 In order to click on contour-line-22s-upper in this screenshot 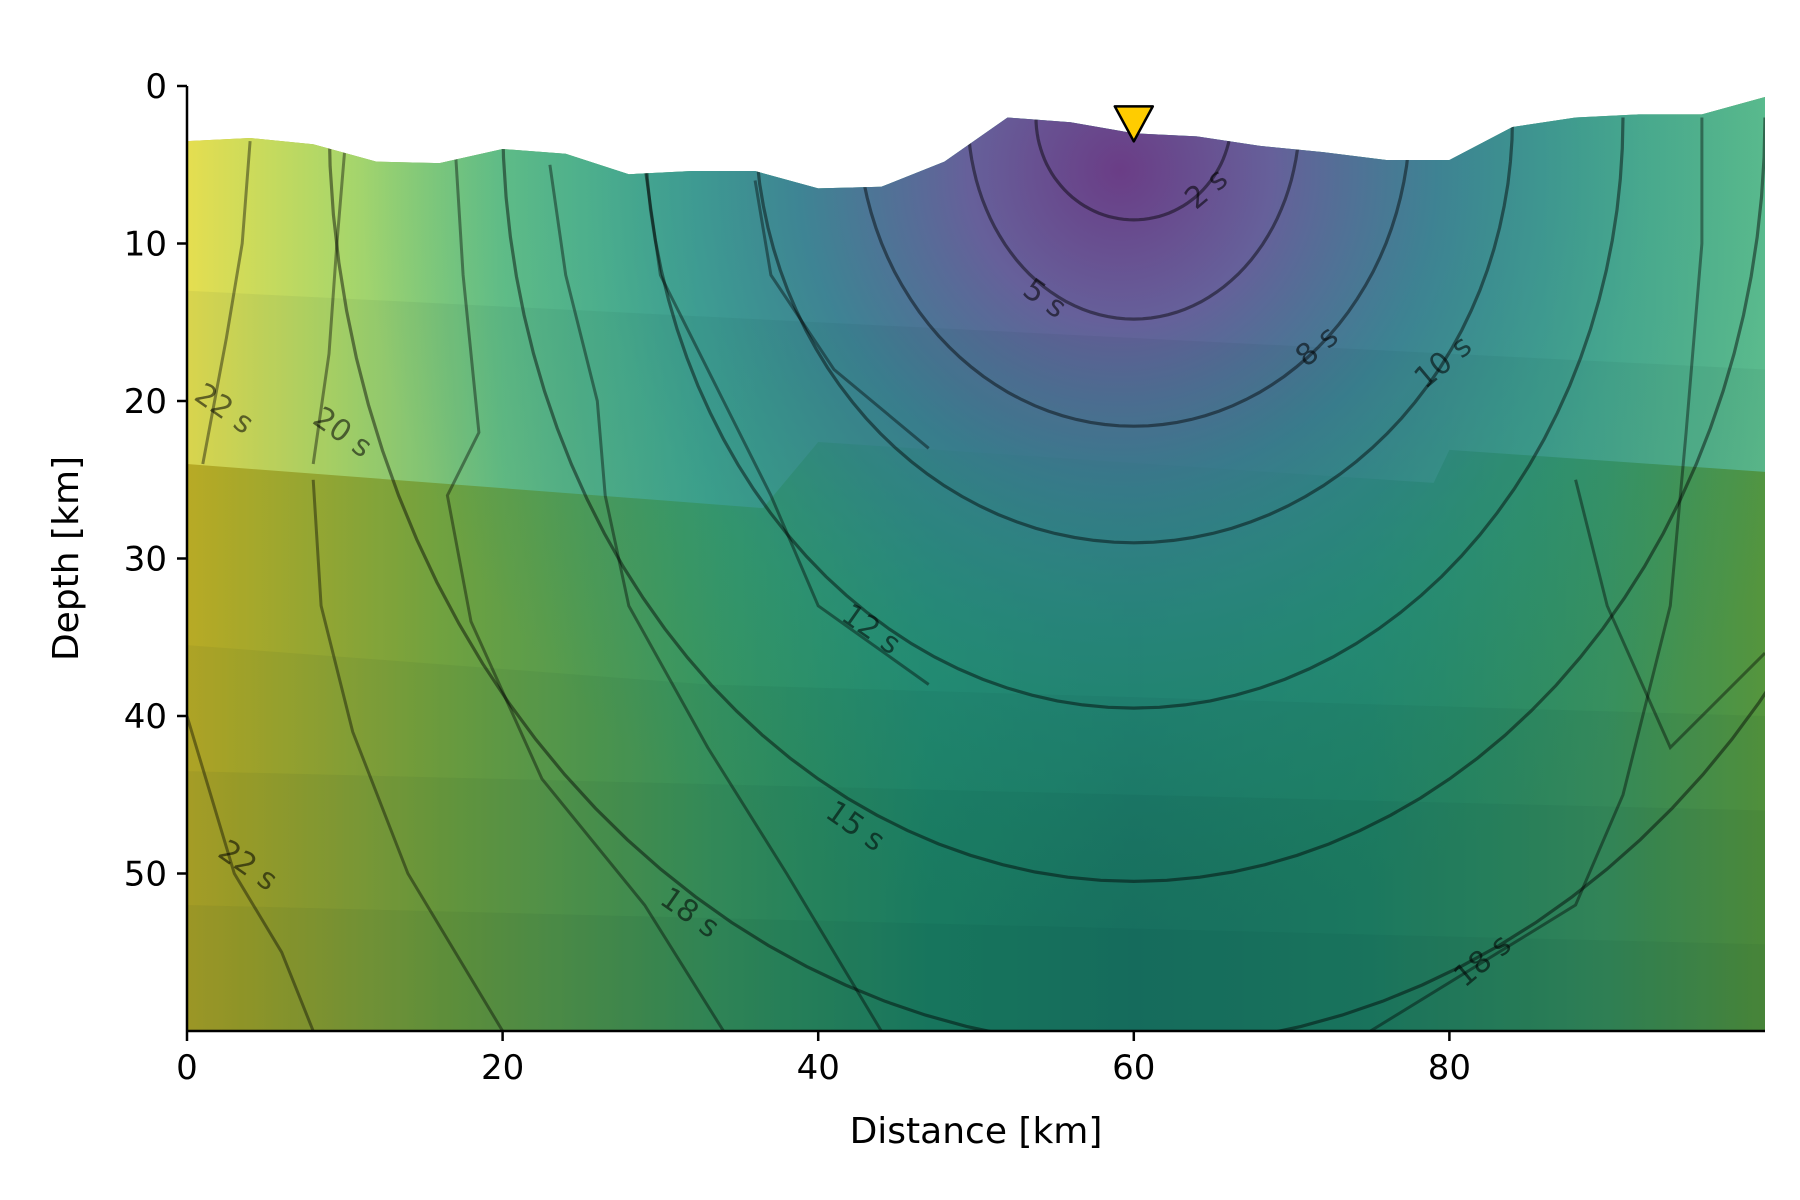, I will do `click(226, 302)`.